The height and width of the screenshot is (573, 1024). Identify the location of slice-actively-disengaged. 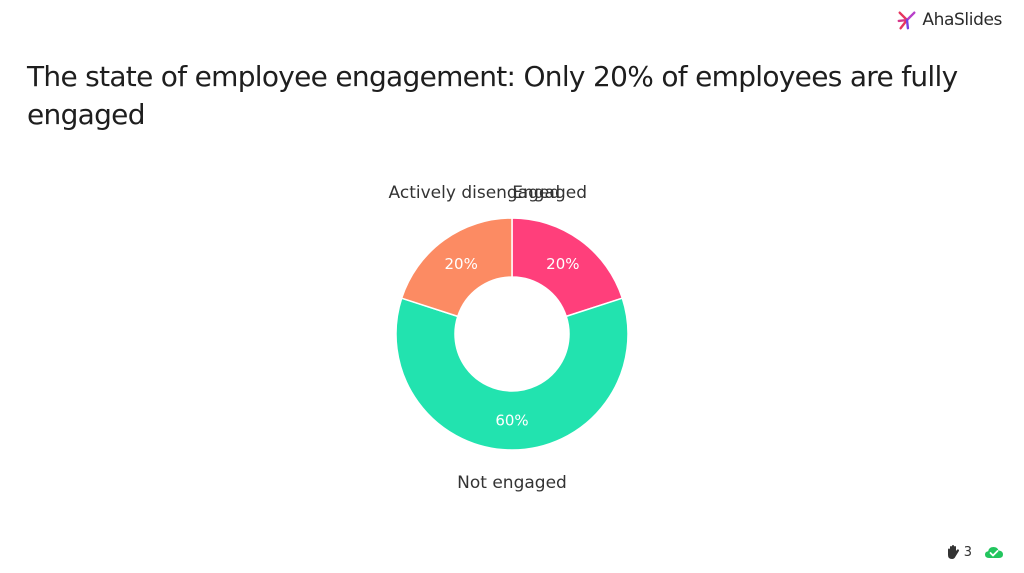
(456, 267).